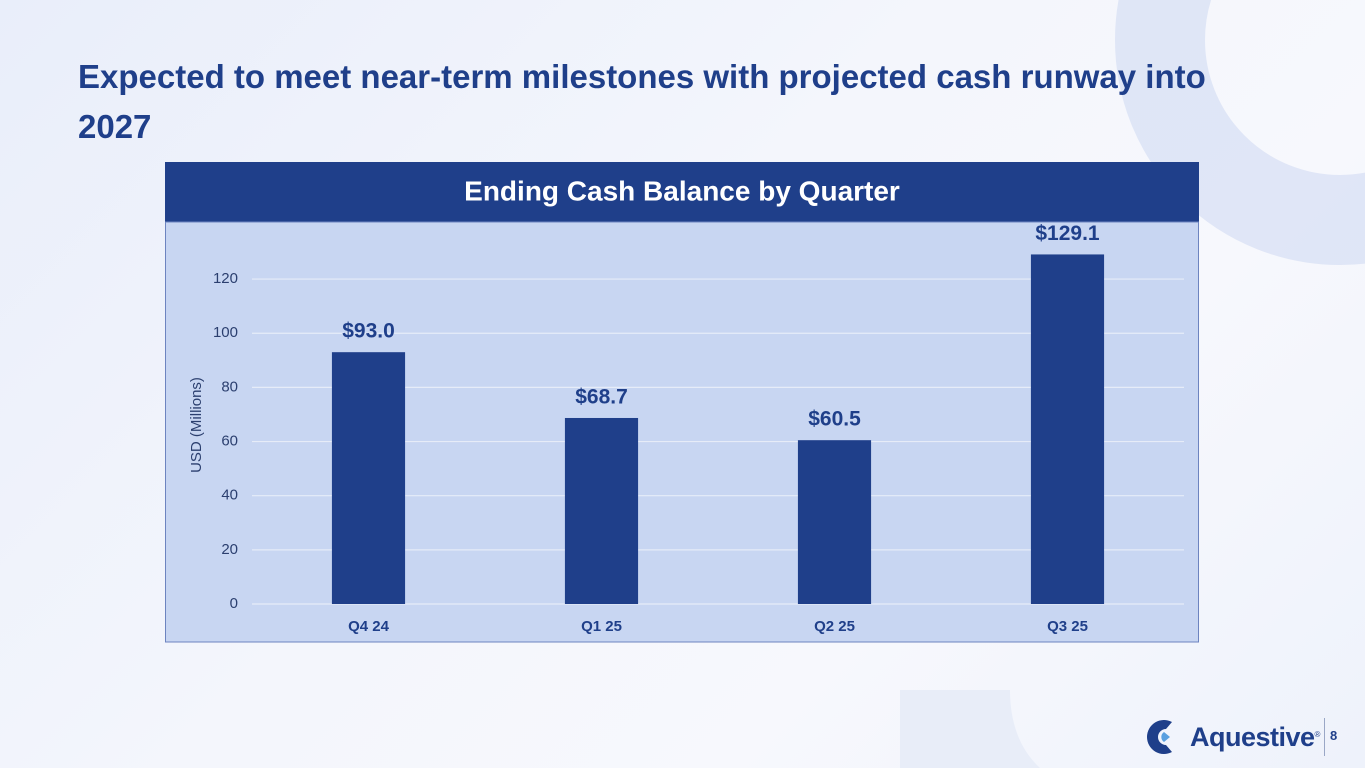  I want to click on divider, so click(1324, 737).